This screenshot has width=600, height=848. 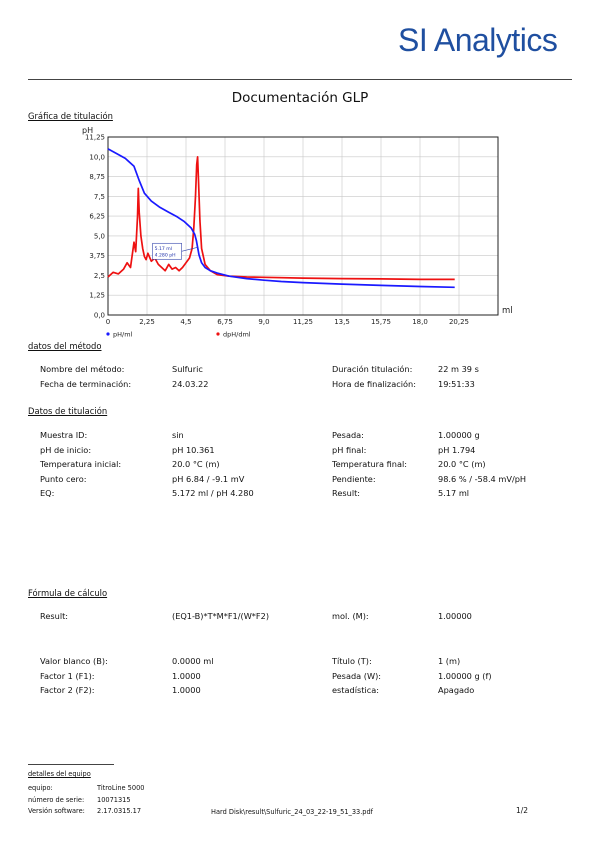 What do you see at coordinates (213, 493) in the screenshot?
I see `titulacion-cell: 5.172 ml / pH 4.280` at bounding box center [213, 493].